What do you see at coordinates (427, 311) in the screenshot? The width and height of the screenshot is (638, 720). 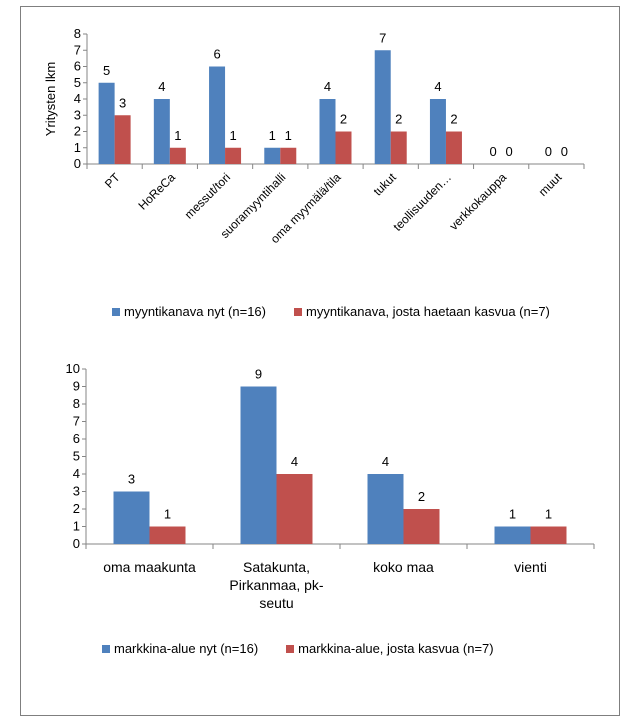 I see `legend-label: myyntikanava, josta haetaan kasvua (n=7)` at bounding box center [427, 311].